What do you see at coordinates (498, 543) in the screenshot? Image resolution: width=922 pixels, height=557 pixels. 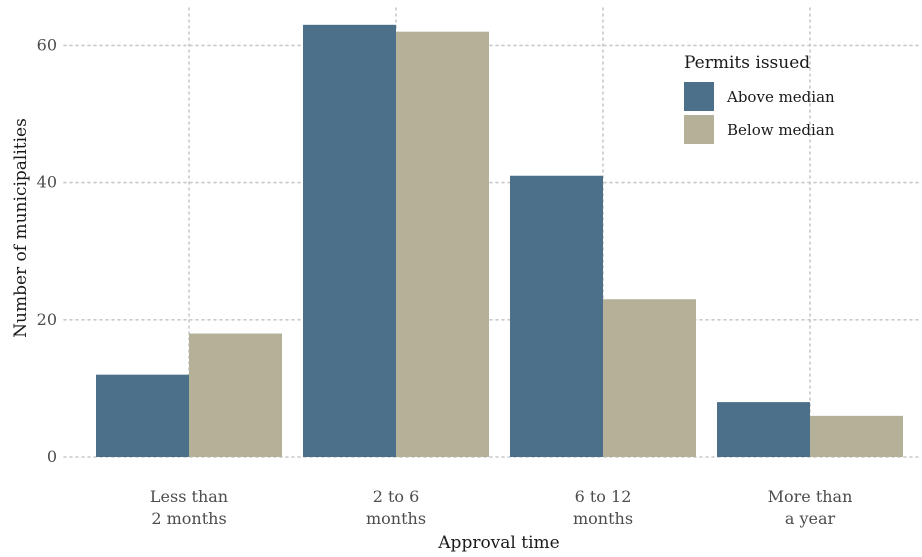 I see `x-axis-title: Approval time` at bounding box center [498, 543].